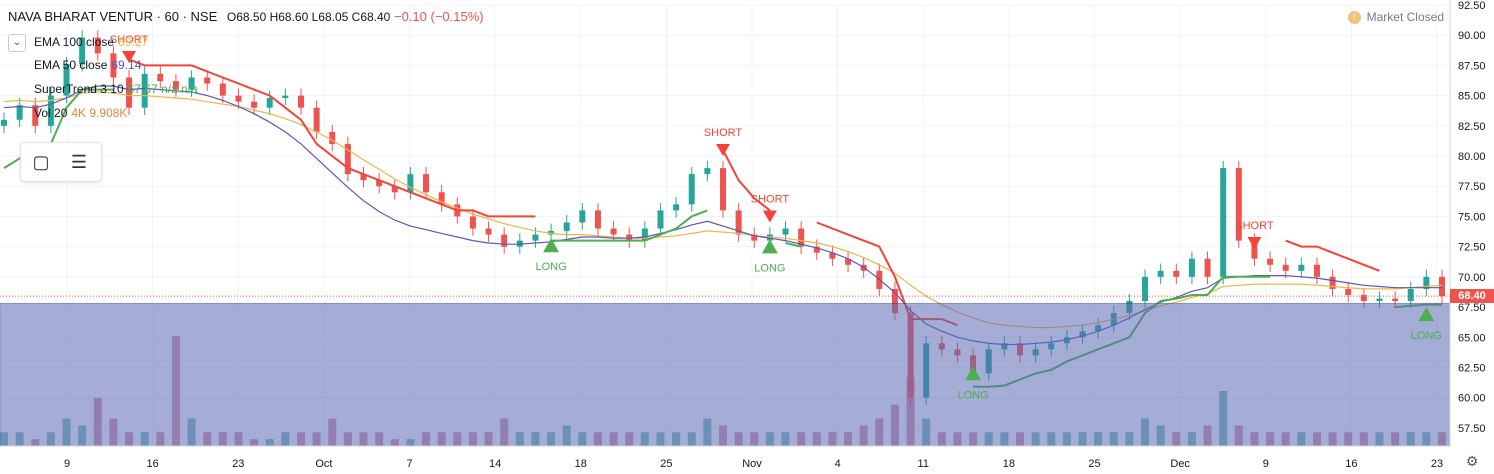 This screenshot has width=1494, height=474. Describe the element at coordinates (1354, 18) in the screenshot. I see `clock-icon: !` at that location.